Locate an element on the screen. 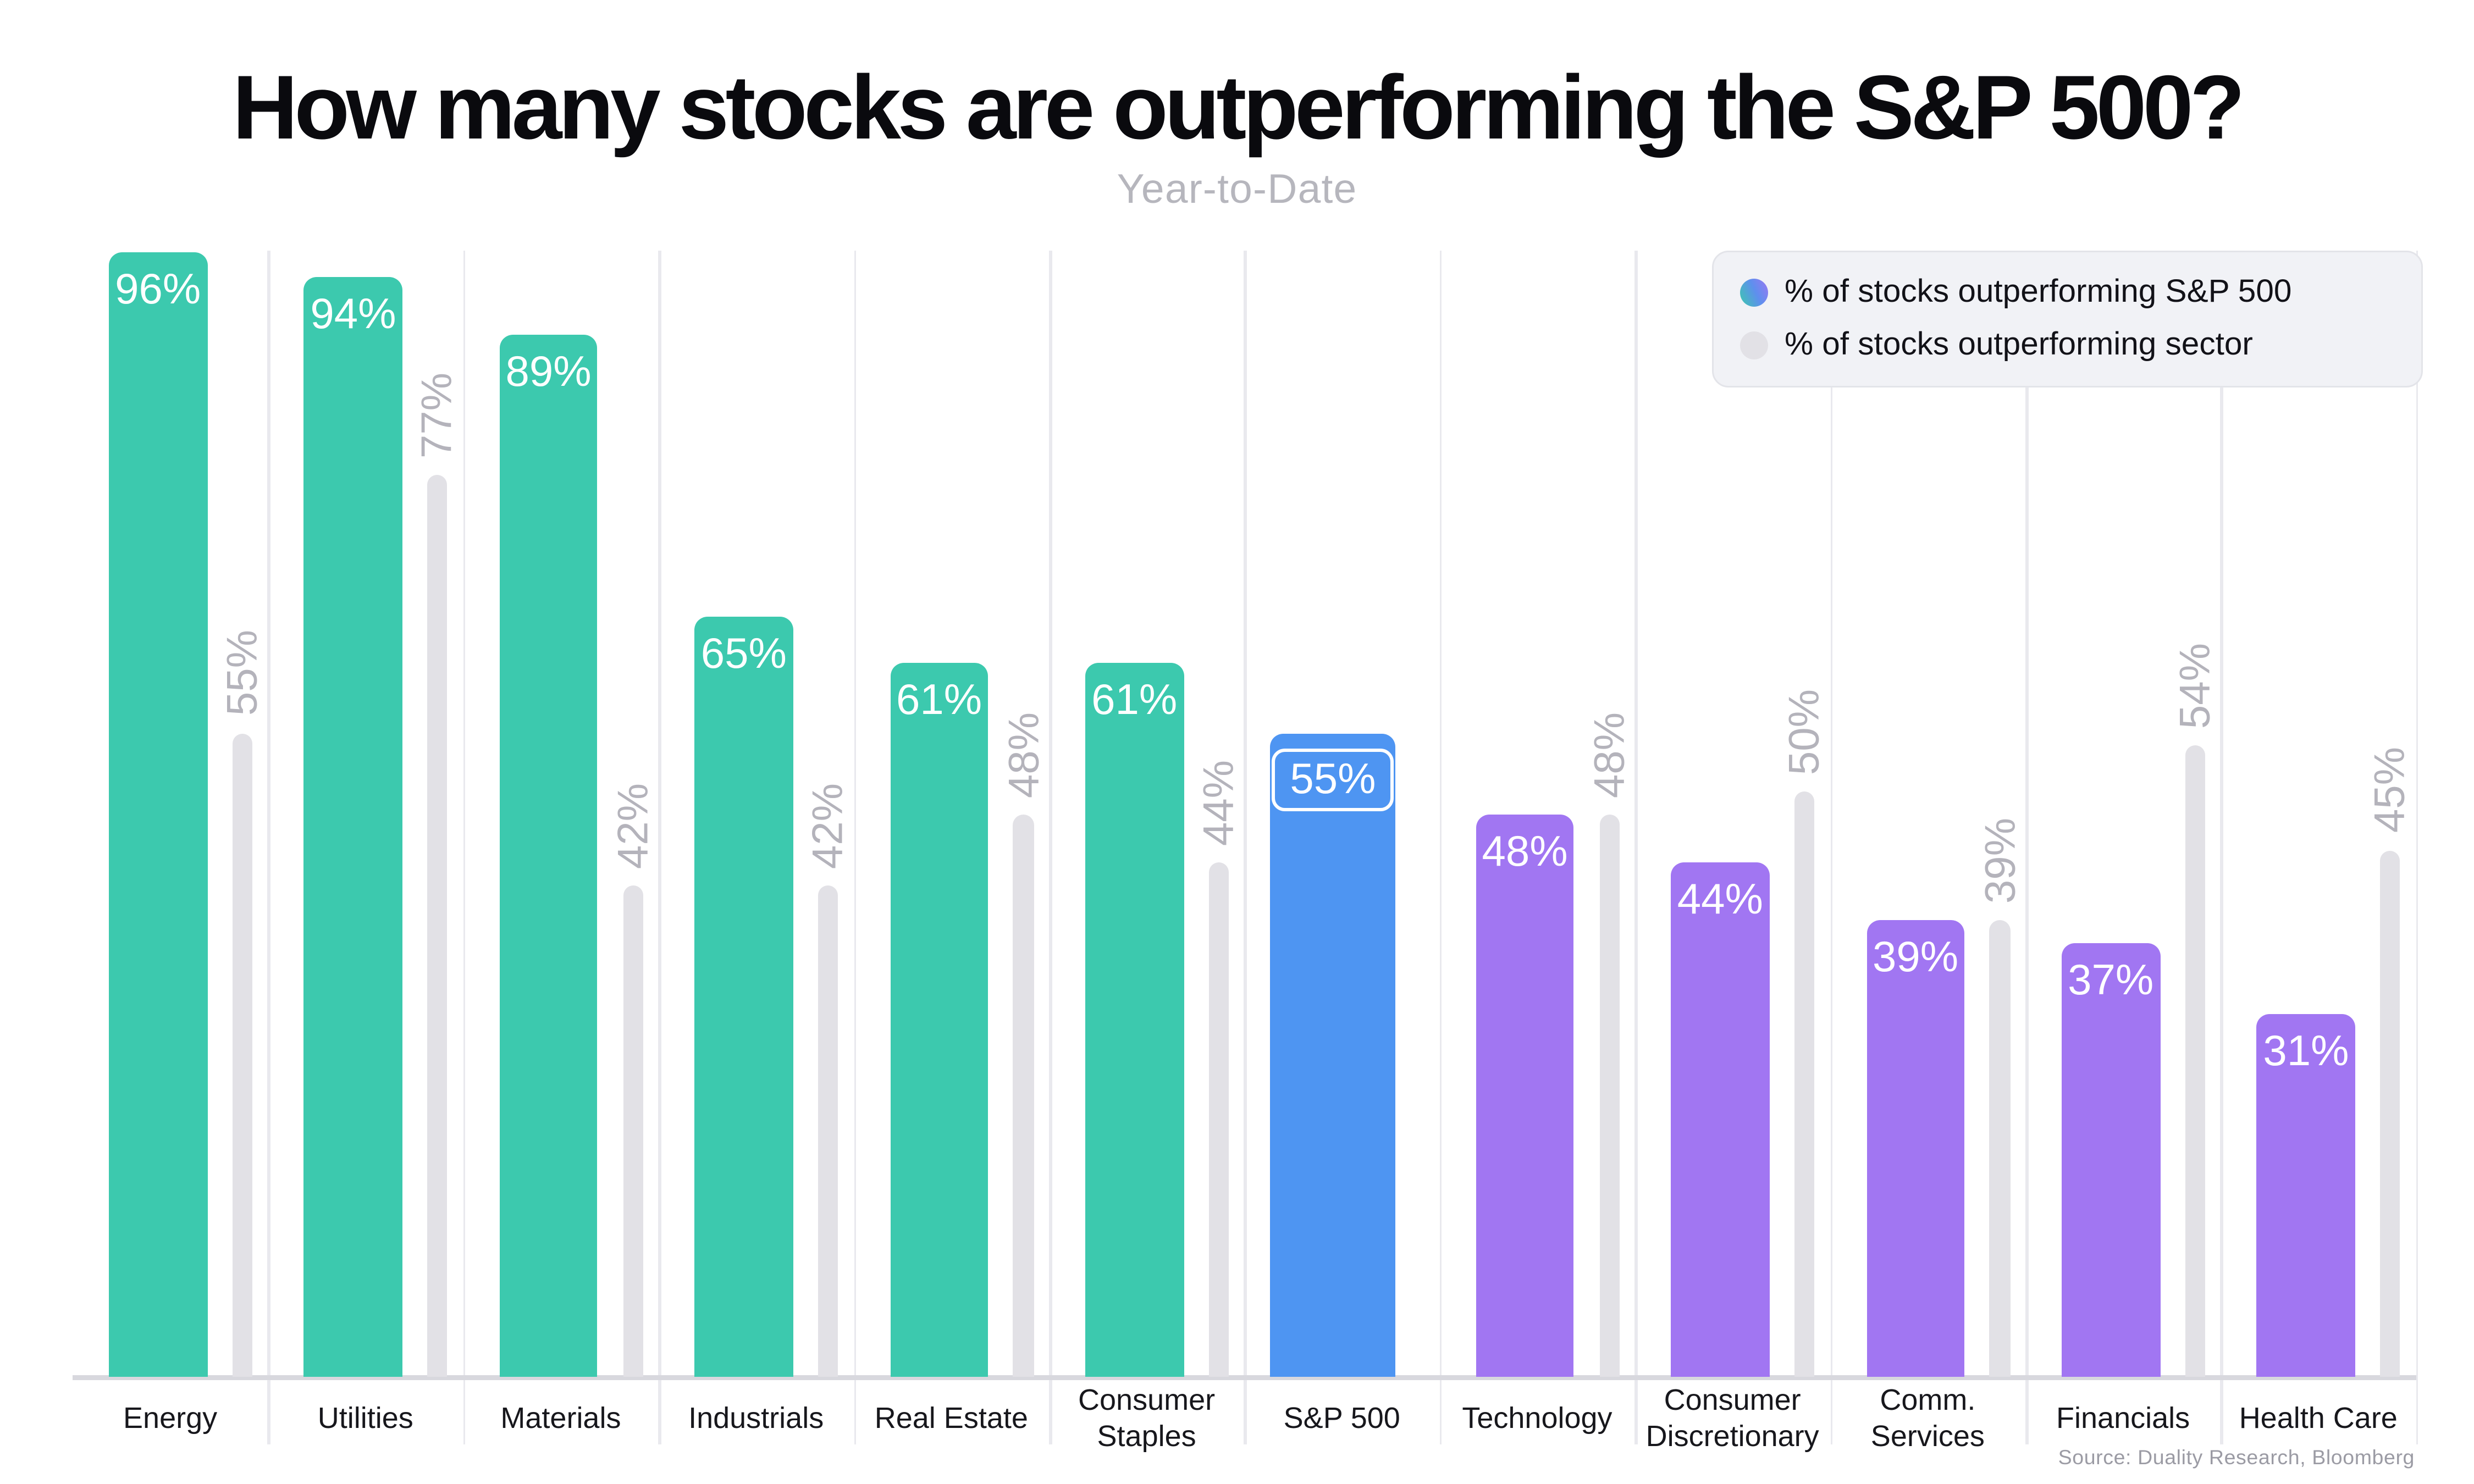 Image resolution: width=2474 pixels, height=1484 pixels. bar-real-estate: 61% is located at coordinates (940, 1019).